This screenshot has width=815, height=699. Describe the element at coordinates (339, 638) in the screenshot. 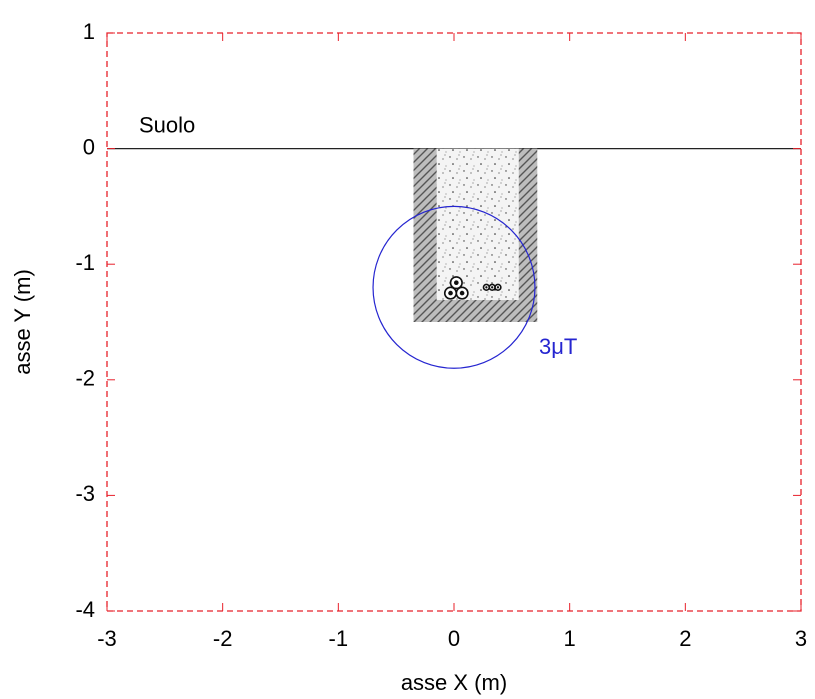

I see `x-tick-label: -1` at that location.